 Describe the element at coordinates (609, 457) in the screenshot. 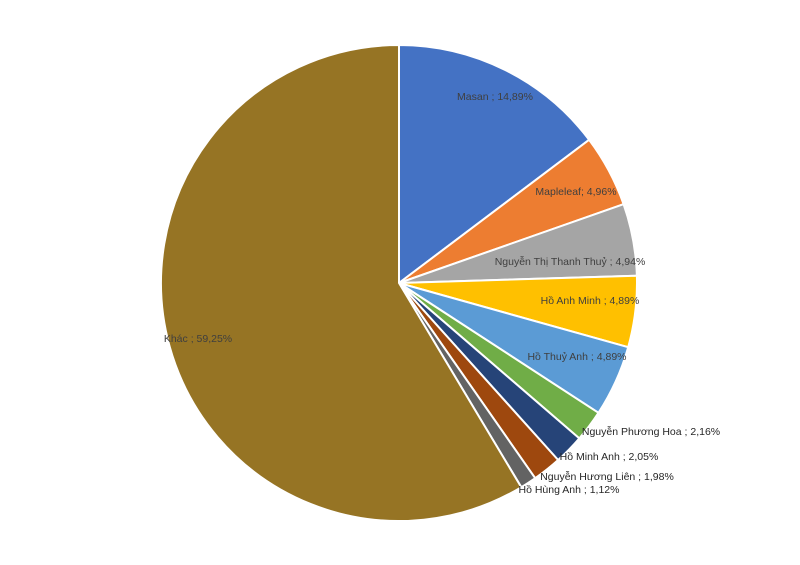

I see `slice-label-6: Hồ Minh Anh ; 2,05%` at that location.